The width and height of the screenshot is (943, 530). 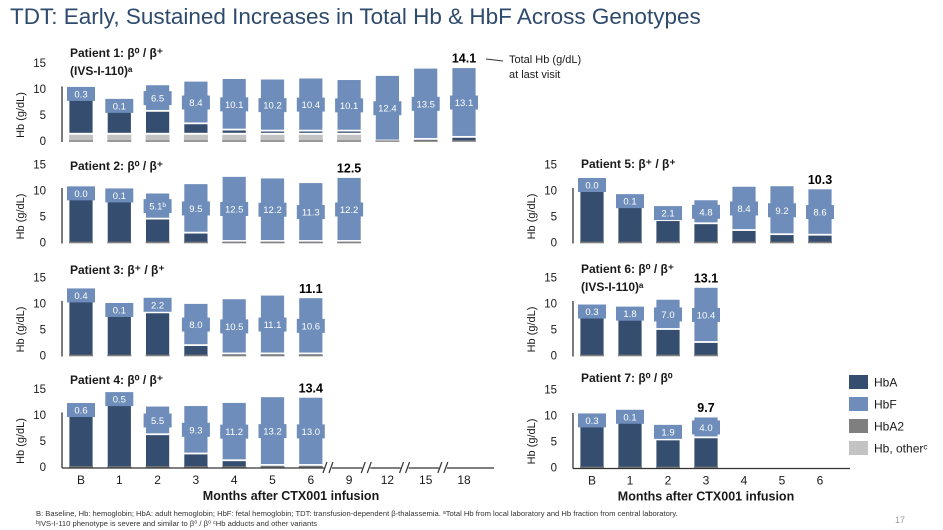 I want to click on y-tick-label: 0, so click(x=43, y=244).